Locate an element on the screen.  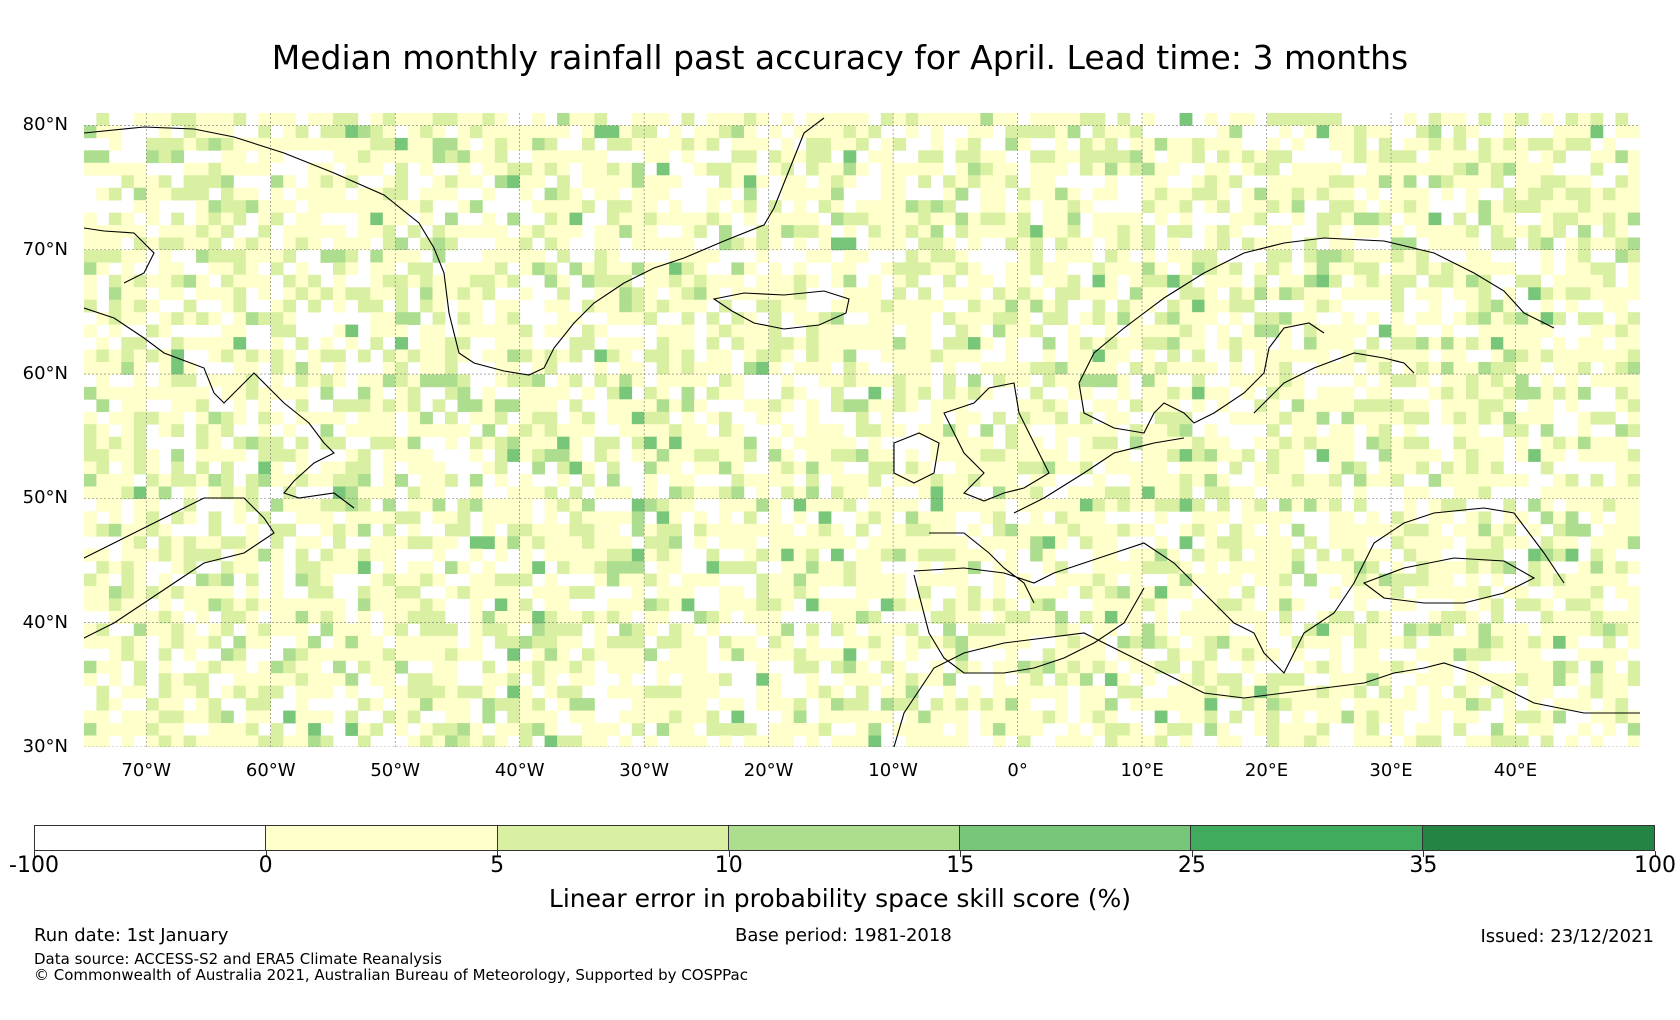
colorbar-tick-label: 10 is located at coordinates (728, 865).